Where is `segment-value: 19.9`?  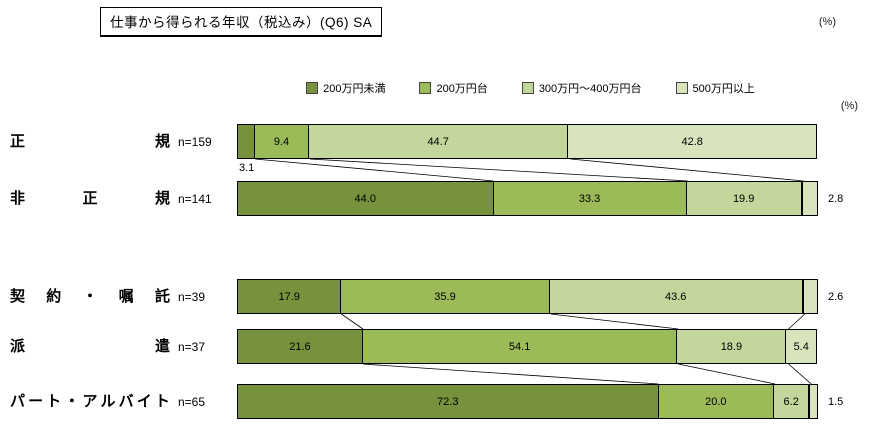 segment-value: 19.9 is located at coordinates (743, 198).